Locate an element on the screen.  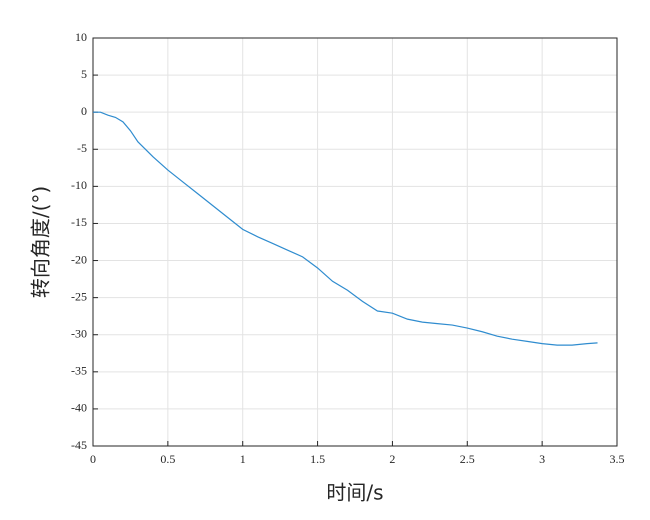
y-axis-label: 转向角度/(°) is located at coordinates (41, 242).